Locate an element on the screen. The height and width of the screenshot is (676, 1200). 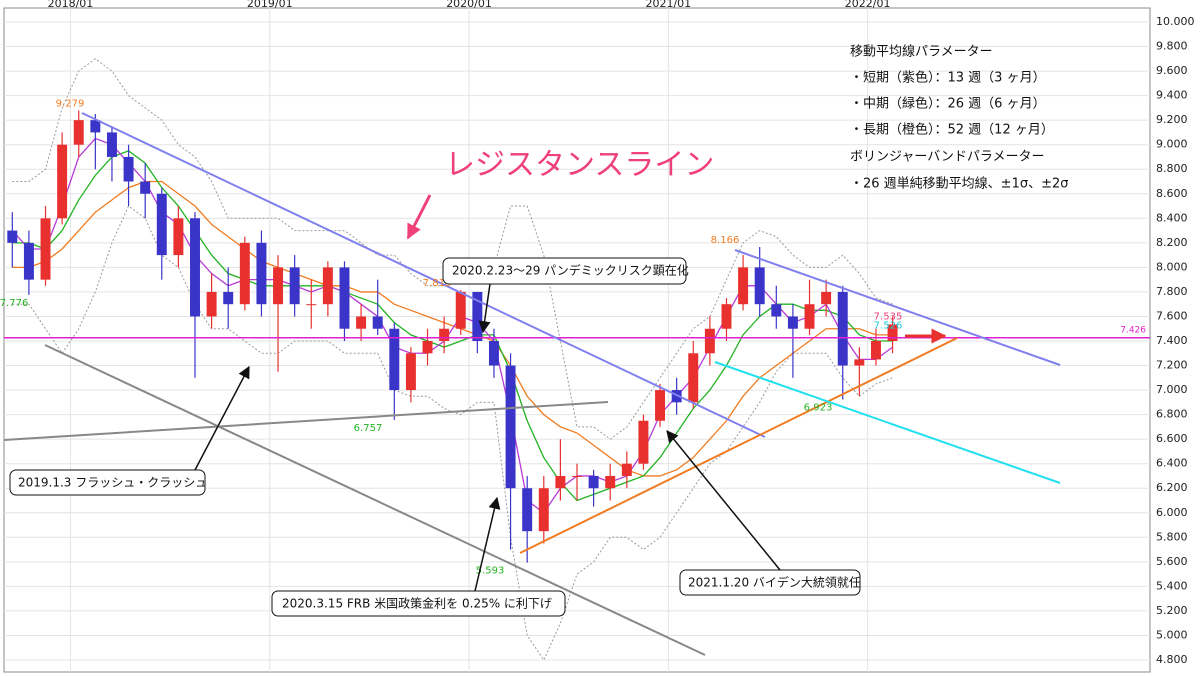
callout: 2019.1.3 フラッシュ・クラッシュ is located at coordinates (129, 430).